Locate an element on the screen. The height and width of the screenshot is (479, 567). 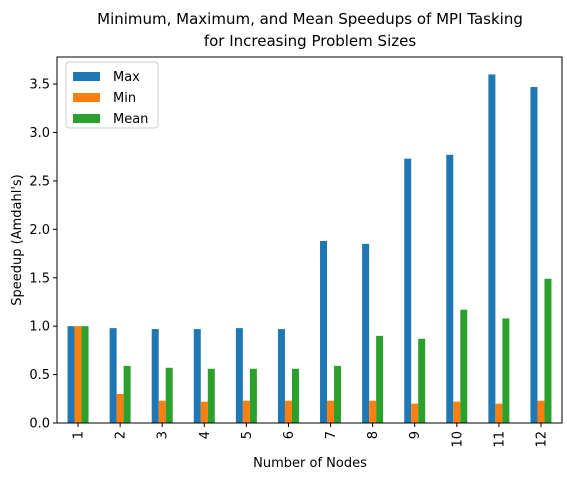
legend-label-mean: Mean is located at coordinates (130, 119).